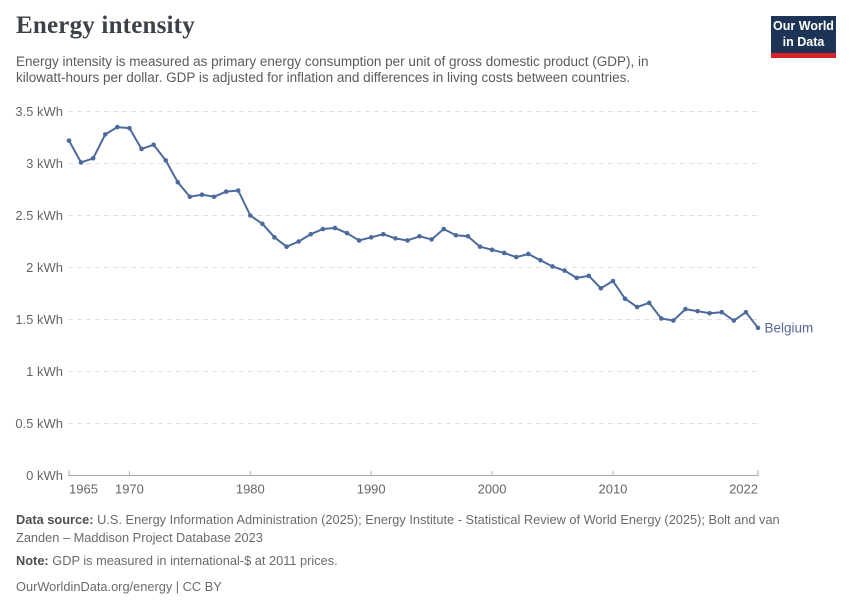 This screenshot has width=850, height=600. Describe the element at coordinates (44, 267) in the screenshot. I see `y-tick-label: 2 kWh` at that location.